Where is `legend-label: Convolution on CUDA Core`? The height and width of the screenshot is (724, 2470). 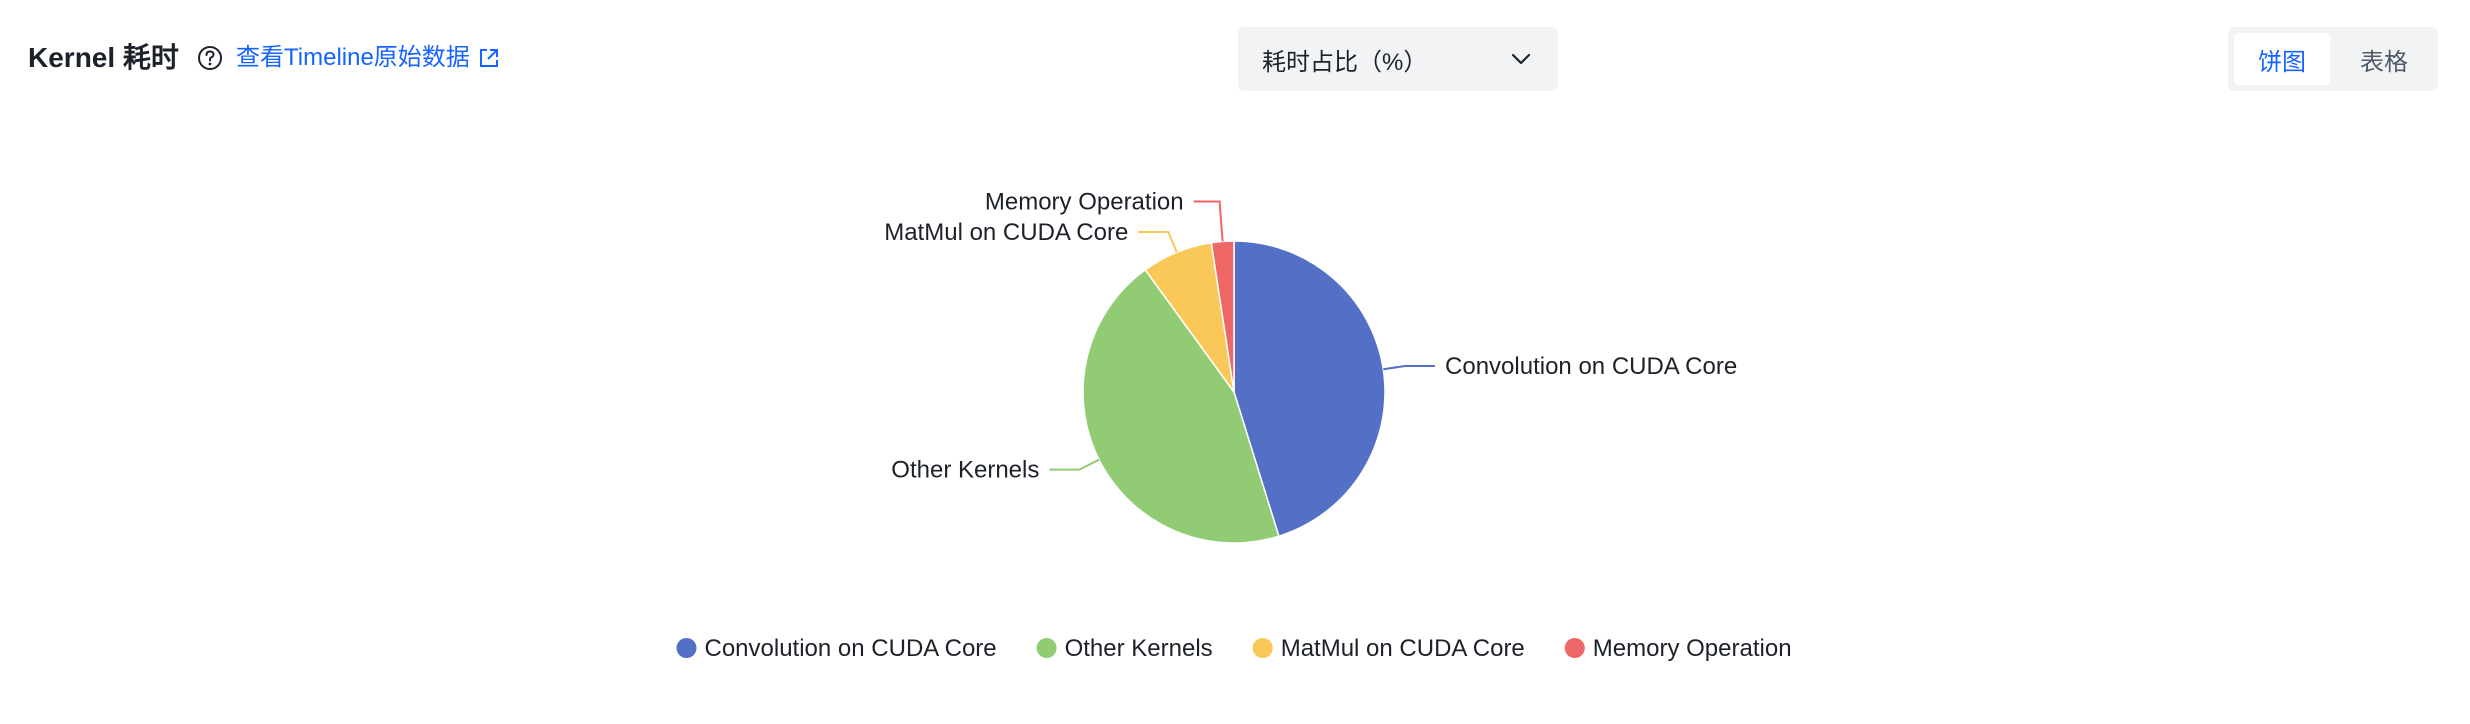 legend-label: Convolution on CUDA Core is located at coordinates (851, 648).